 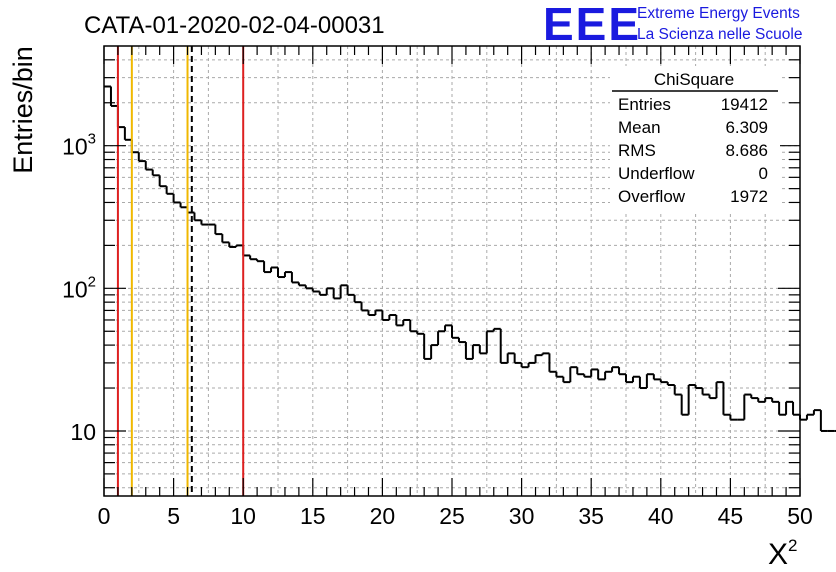 What do you see at coordinates (644, 104) in the screenshot?
I see `stats-row-label: Entries` at bounding box center [644, 104].